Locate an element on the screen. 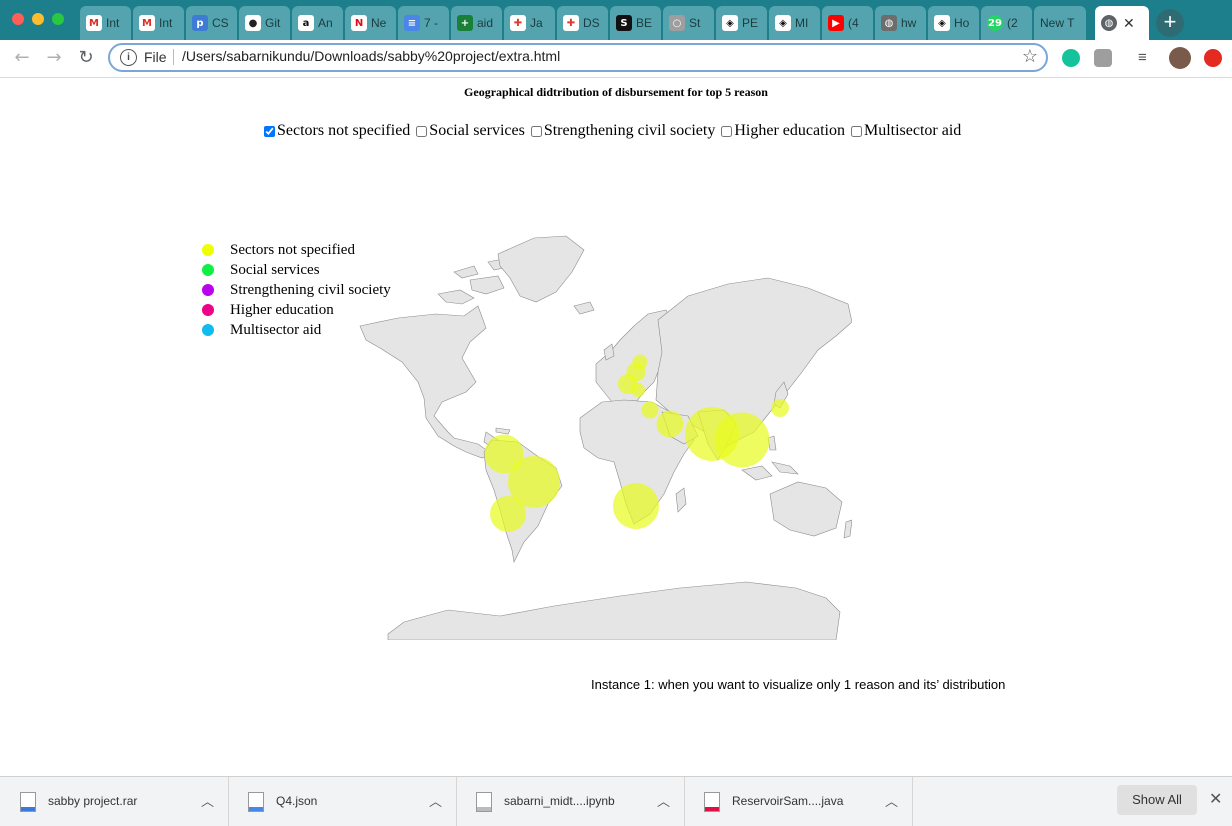  legend-label: Higher education is located at coordinates (282, 309).